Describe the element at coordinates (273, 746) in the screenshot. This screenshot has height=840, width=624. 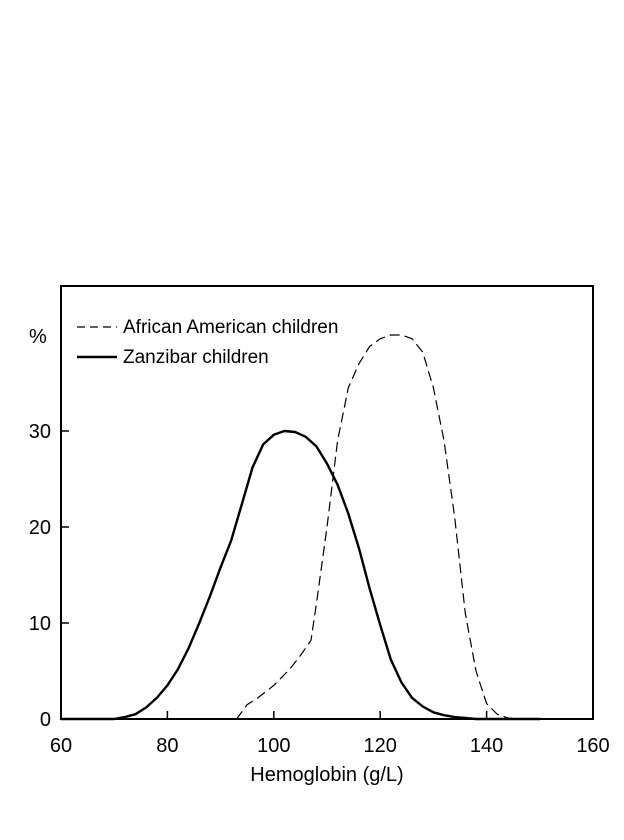
I see `x-tick-label: 100` at that location.